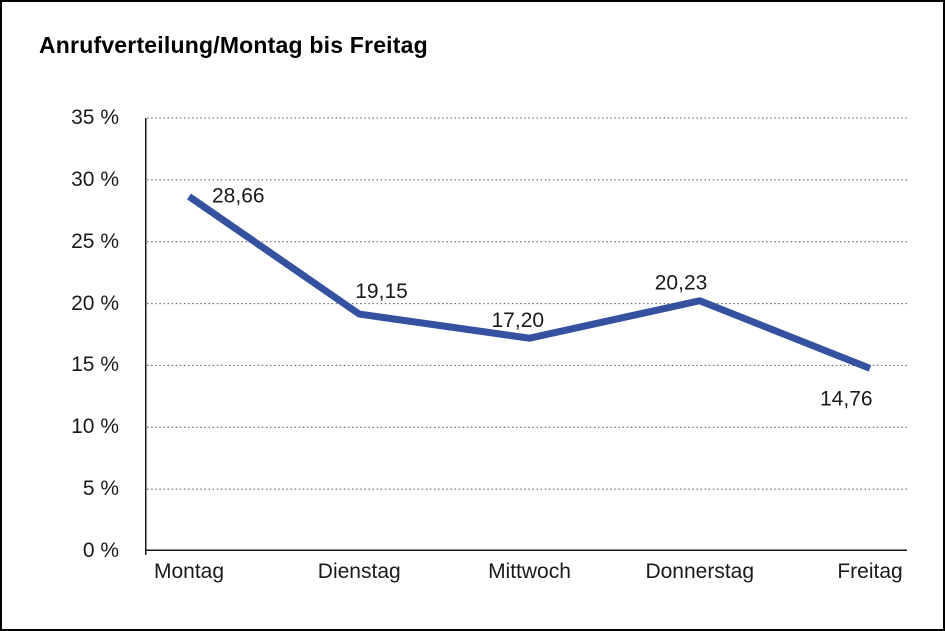  I want to click on y-axis-labels: 35 % 30 % 25 % 20 % 15 % 10 % 5 % 0 %, so click(67, 334).